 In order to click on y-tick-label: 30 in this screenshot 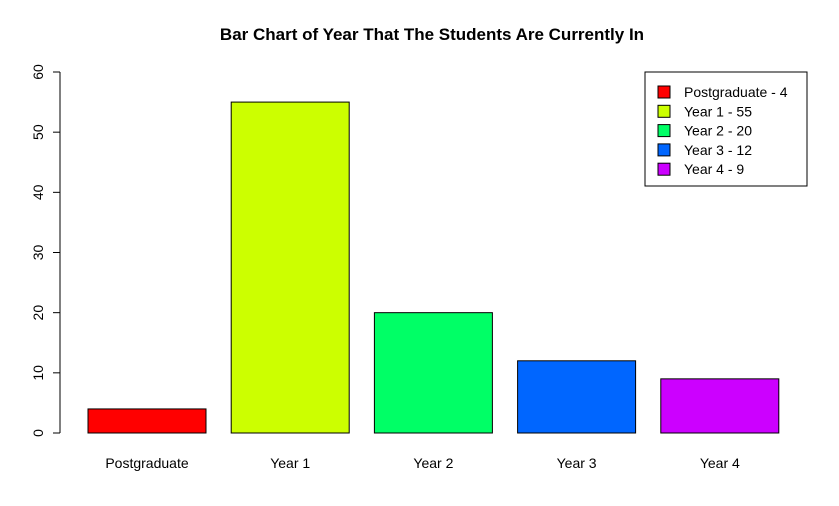, I will do `click(38, 253)`.